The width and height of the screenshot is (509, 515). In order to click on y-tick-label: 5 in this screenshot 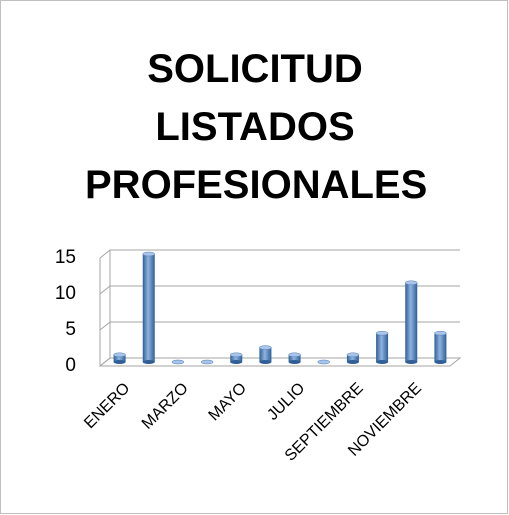, I will do `click(70, 329)`.